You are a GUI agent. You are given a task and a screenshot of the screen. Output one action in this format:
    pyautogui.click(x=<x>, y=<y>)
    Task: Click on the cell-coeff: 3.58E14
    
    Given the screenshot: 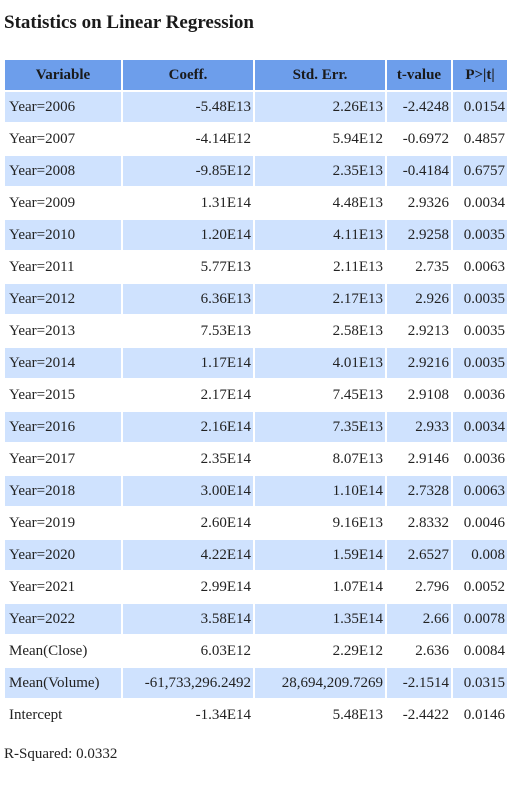 What is the action you would take?
    pyautogui.click(x=188, y=619)
    